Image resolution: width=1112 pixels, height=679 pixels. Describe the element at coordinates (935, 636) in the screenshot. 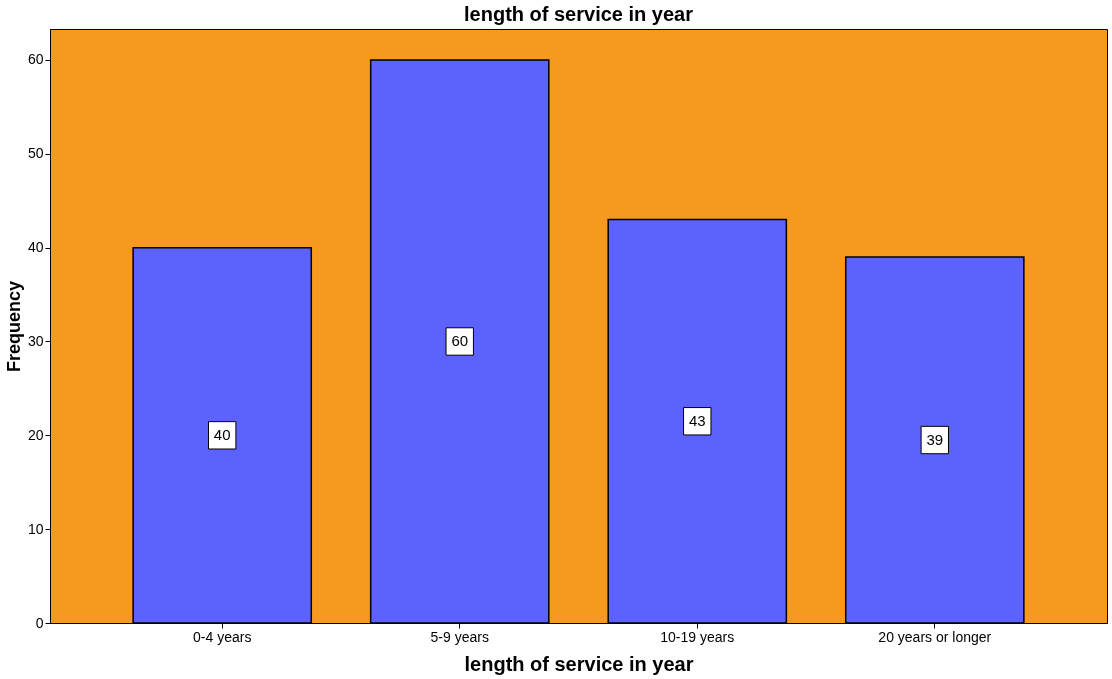

I see `x-tick-label: 20 years or longer` at that location.